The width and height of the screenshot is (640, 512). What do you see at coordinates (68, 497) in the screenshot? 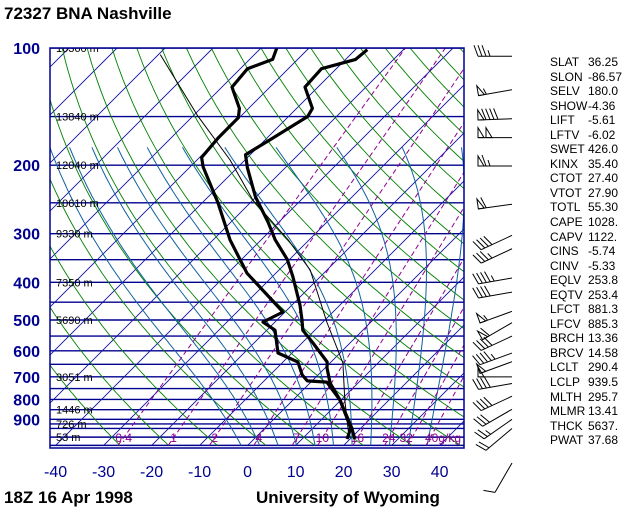
I see `observation-time: 18Z 16 Apr 1998` at bounding box center [68, 497].